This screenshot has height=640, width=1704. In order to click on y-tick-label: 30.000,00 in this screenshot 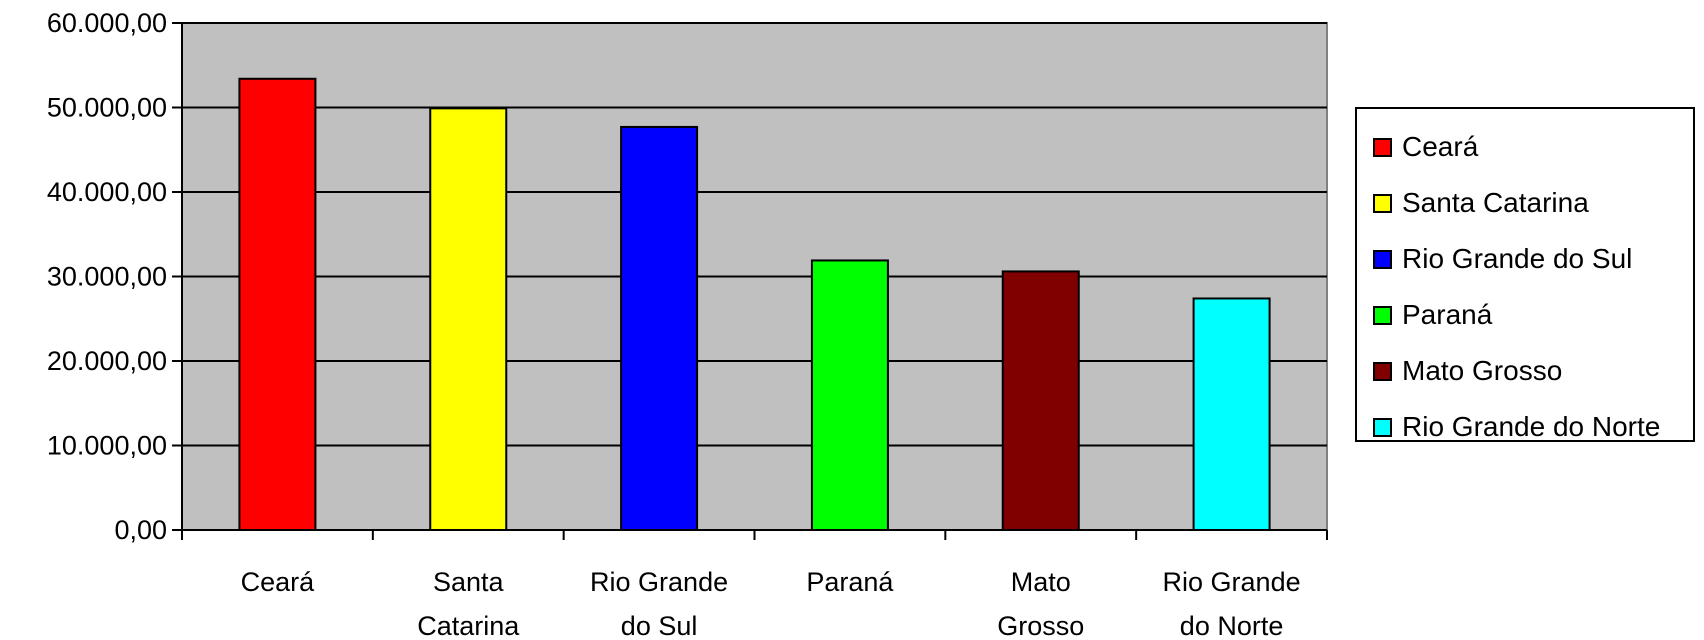, I will do `click(107, 277)`.